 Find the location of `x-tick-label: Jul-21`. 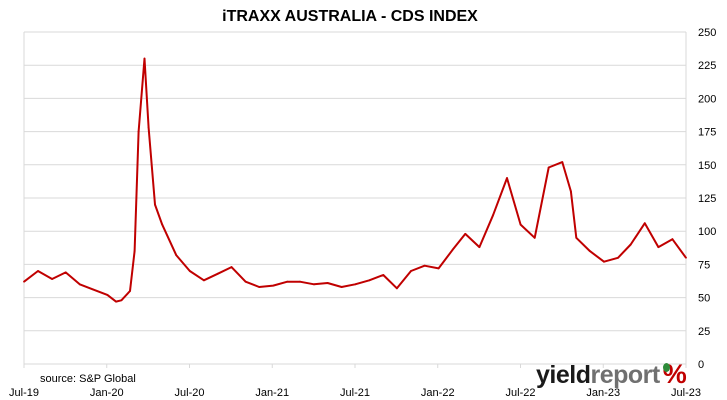

x-tick-label: Jul-21 is located at coordinates (355, 393).